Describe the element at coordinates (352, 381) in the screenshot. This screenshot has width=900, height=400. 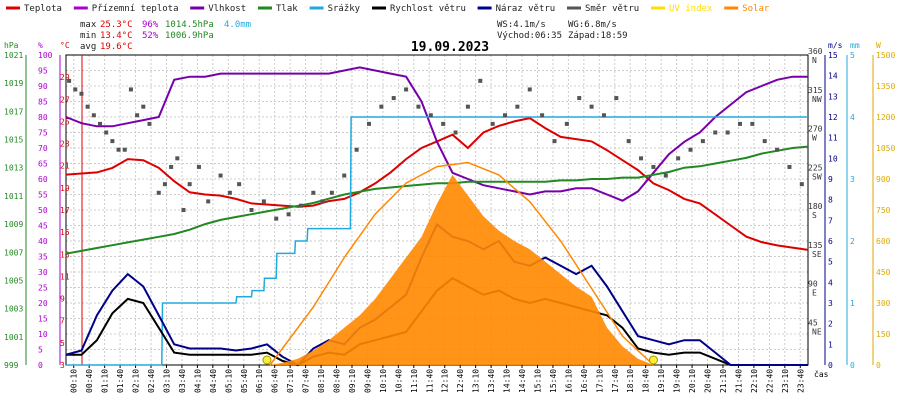
I see `axis-tick-x: 09:10` at that location.